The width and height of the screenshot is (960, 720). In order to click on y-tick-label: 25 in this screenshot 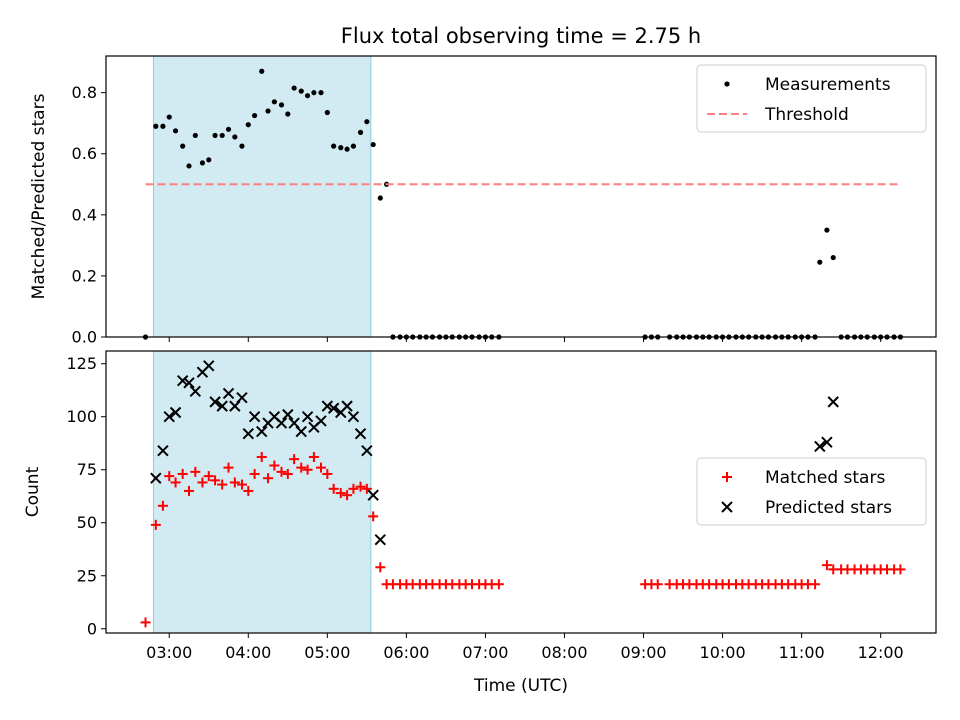, I will do `click(87, 575)`.